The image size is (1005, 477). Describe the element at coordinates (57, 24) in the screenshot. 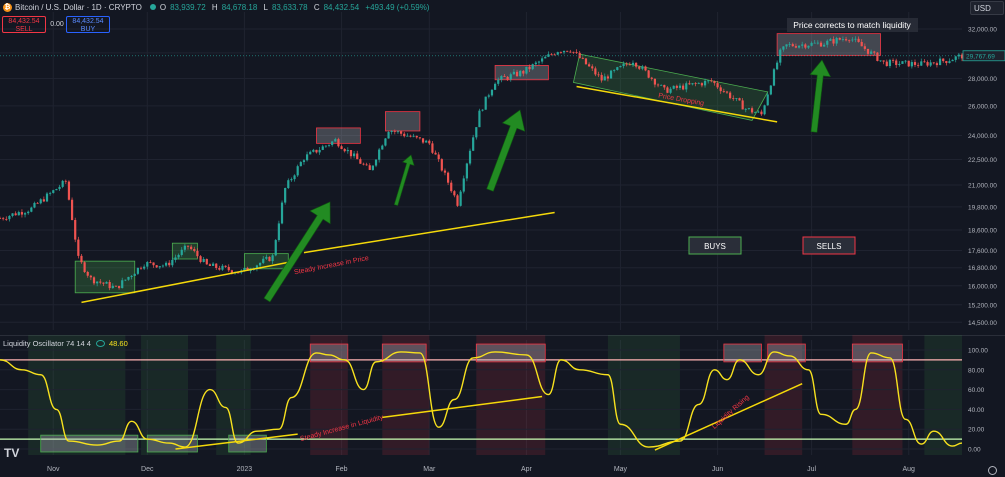

I see `spread-value: 0.00` at that location.